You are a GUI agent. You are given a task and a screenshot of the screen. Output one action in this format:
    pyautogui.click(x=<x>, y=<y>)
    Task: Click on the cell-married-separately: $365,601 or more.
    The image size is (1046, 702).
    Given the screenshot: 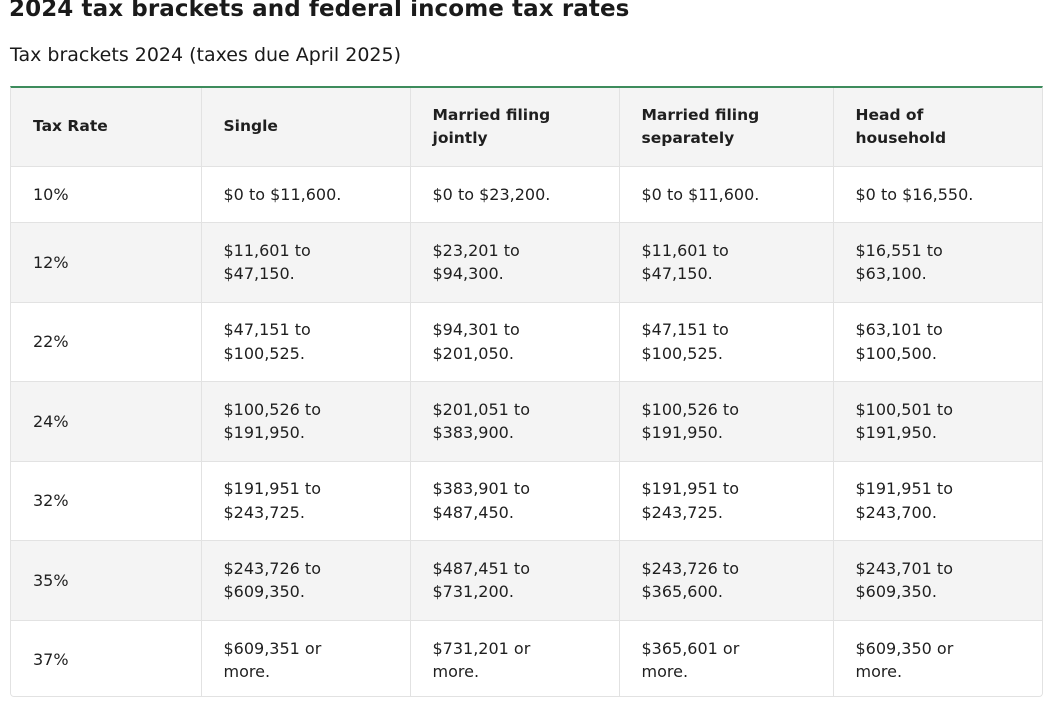 What is the action you would take?
    pyautogui.click(x=726, y=658)
    